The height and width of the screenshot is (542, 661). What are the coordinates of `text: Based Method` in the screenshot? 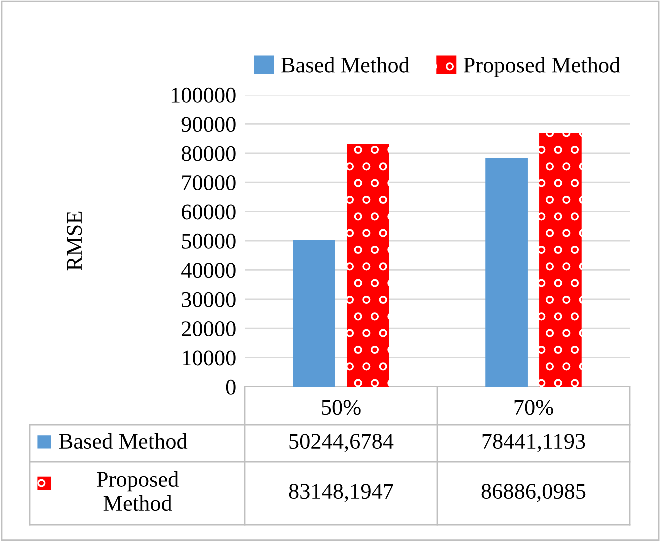 It's located at (124, 441).